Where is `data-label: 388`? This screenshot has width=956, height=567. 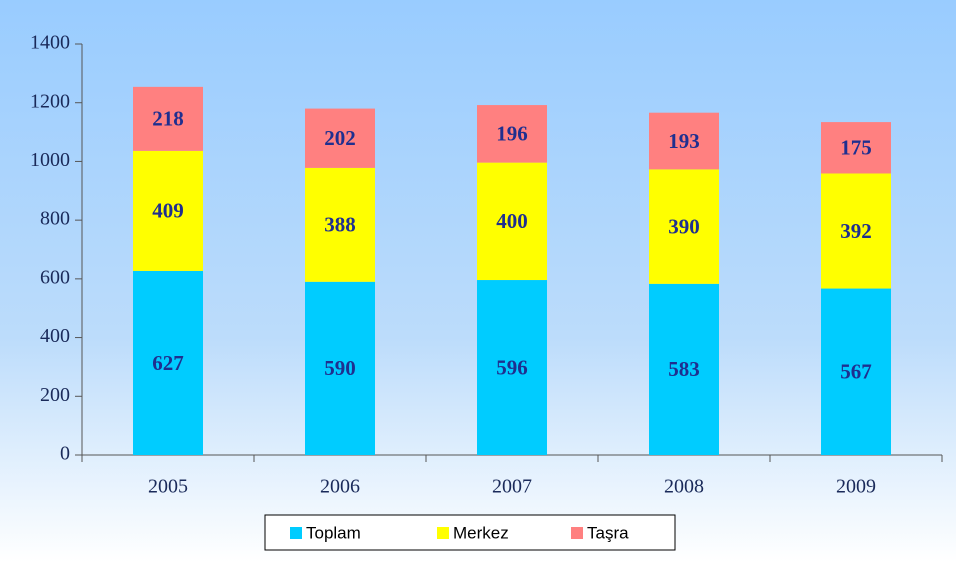 data-label: 388 is located at coordinates (340, 225).